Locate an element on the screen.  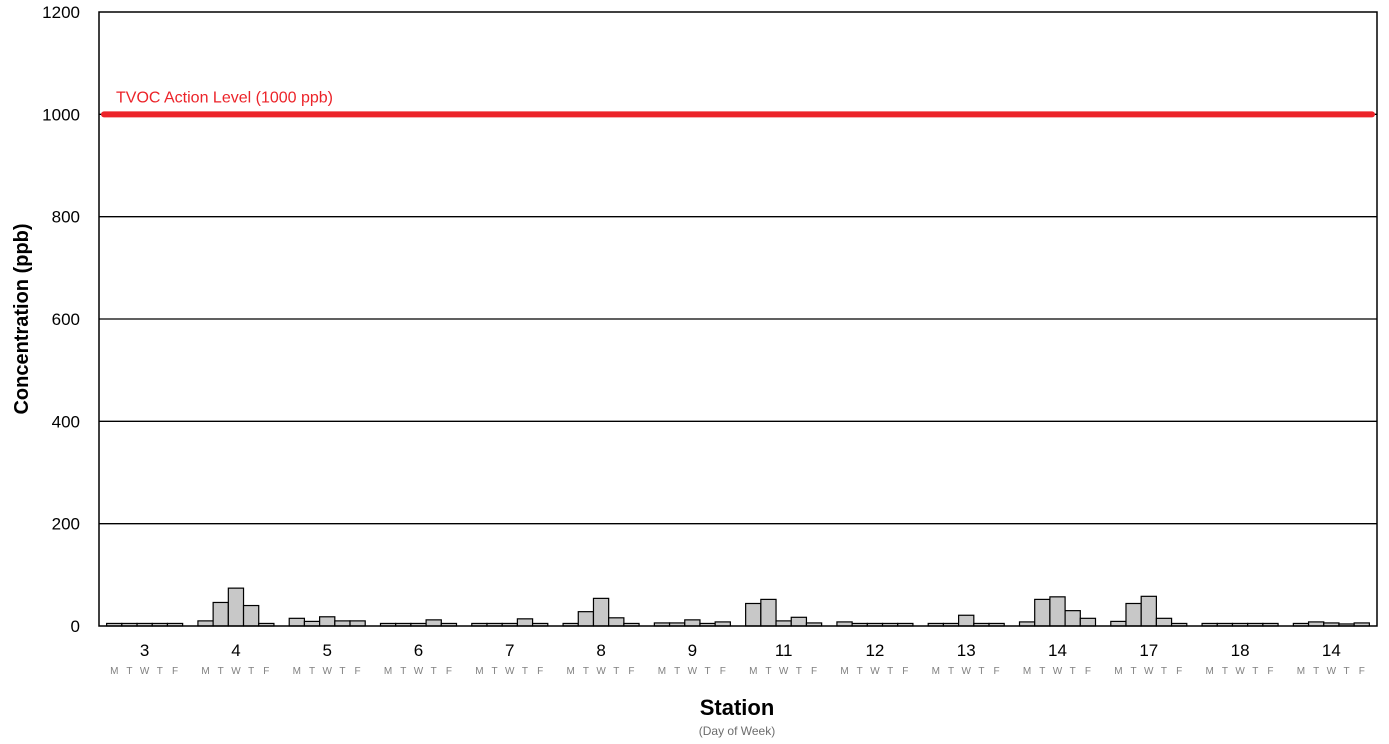
y-tick-label: 800 is located at coordinates (66, 217).